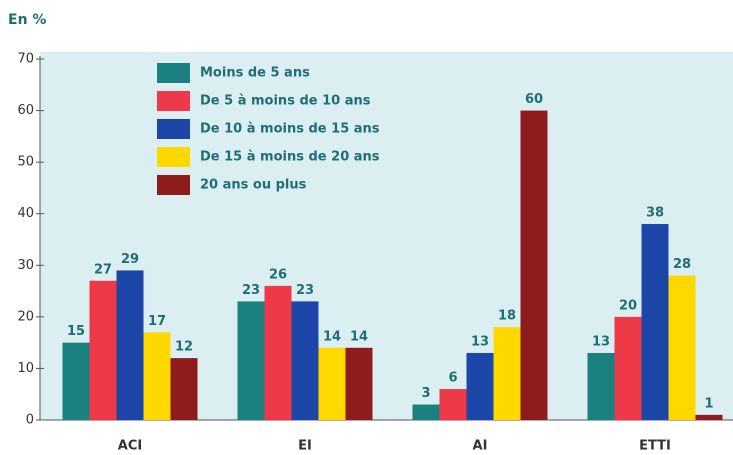 Image resolution: width=733 pixels, height=455 pixels. I want to click on y-tick-label: 30, so click(25, 265).